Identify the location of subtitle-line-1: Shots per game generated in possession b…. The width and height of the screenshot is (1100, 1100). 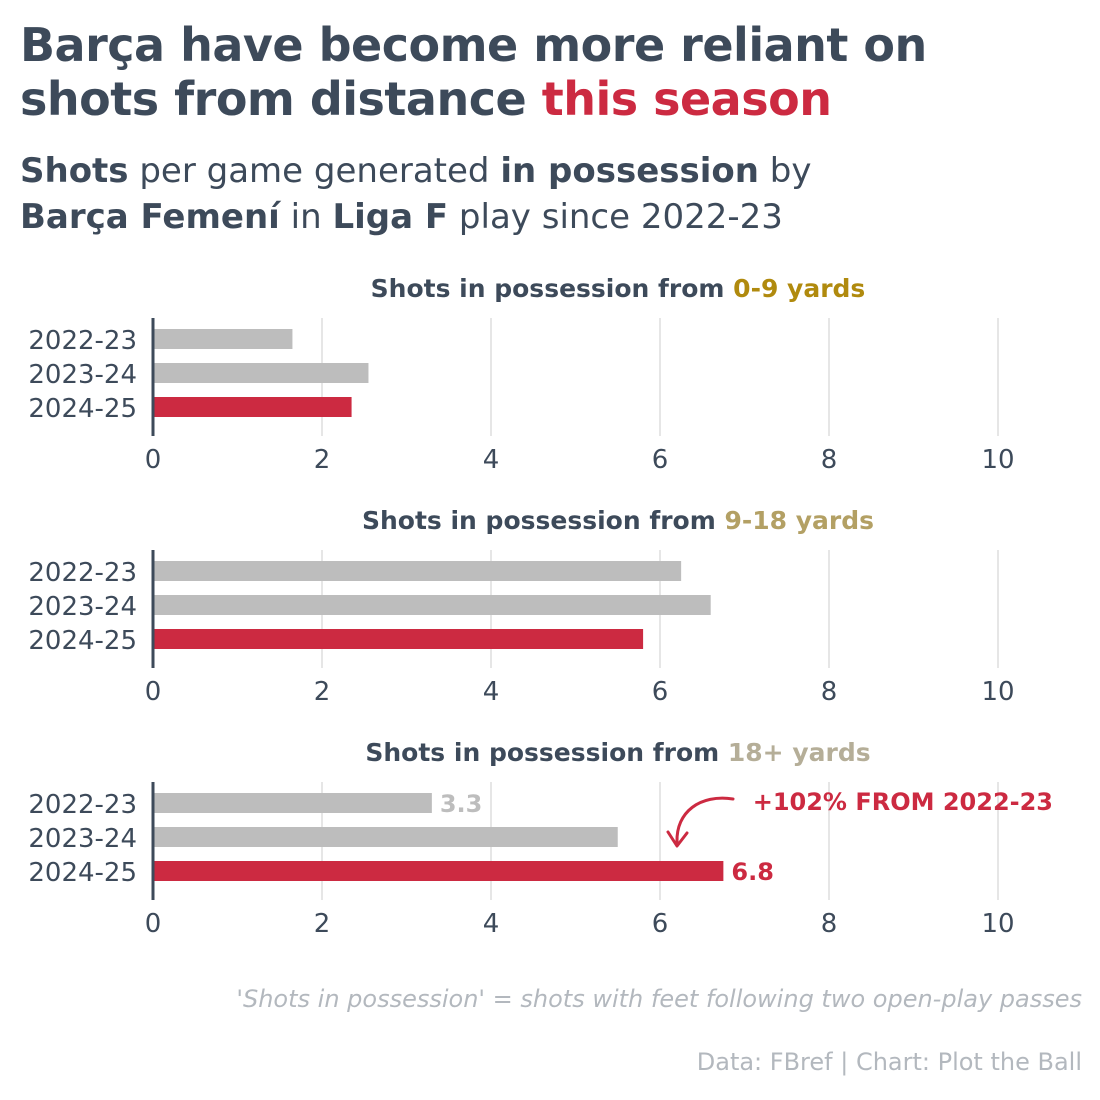
(550, 171).